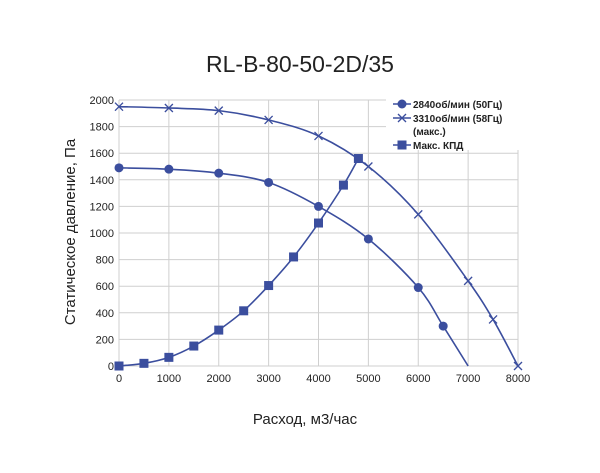 This screenshot has width=600, height=473. Describe the element at coordinates (438, 146) in the screenshot. I see `legend-label: Макс. КПД` at that location.